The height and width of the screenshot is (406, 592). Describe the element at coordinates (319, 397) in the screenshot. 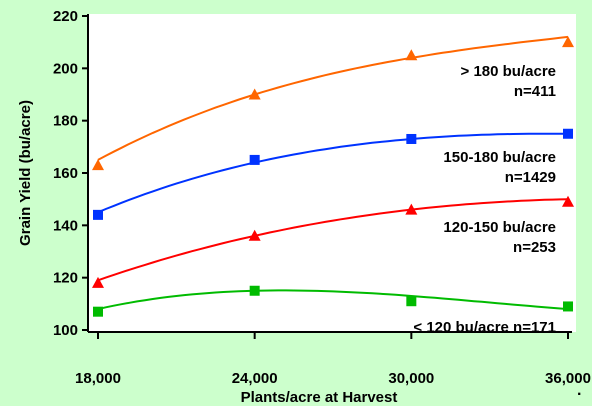

I see `x-axis-title: Plants/acre at Harvest` at that location.